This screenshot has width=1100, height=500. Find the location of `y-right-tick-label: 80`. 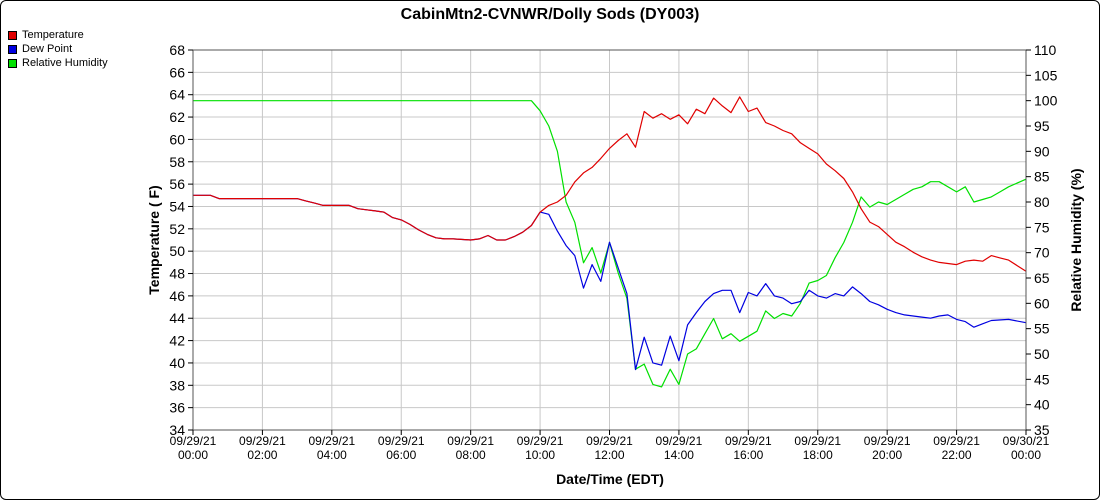

y-right-tick-label: 80 is located at coordinates (1042, 202).